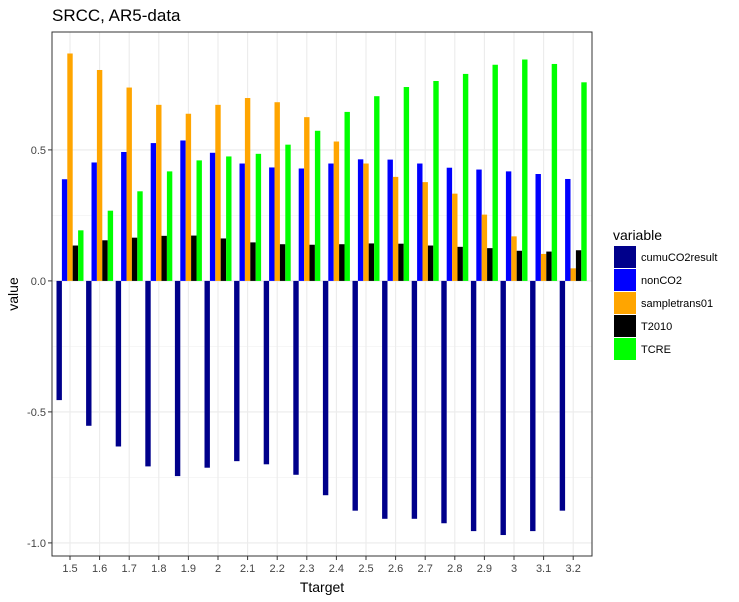 The width and height of the screenshot is (739, 602). Describe the element at coordinates (336, 569) in the screenshot. I see `x-tick-label: 2.4` at that location.